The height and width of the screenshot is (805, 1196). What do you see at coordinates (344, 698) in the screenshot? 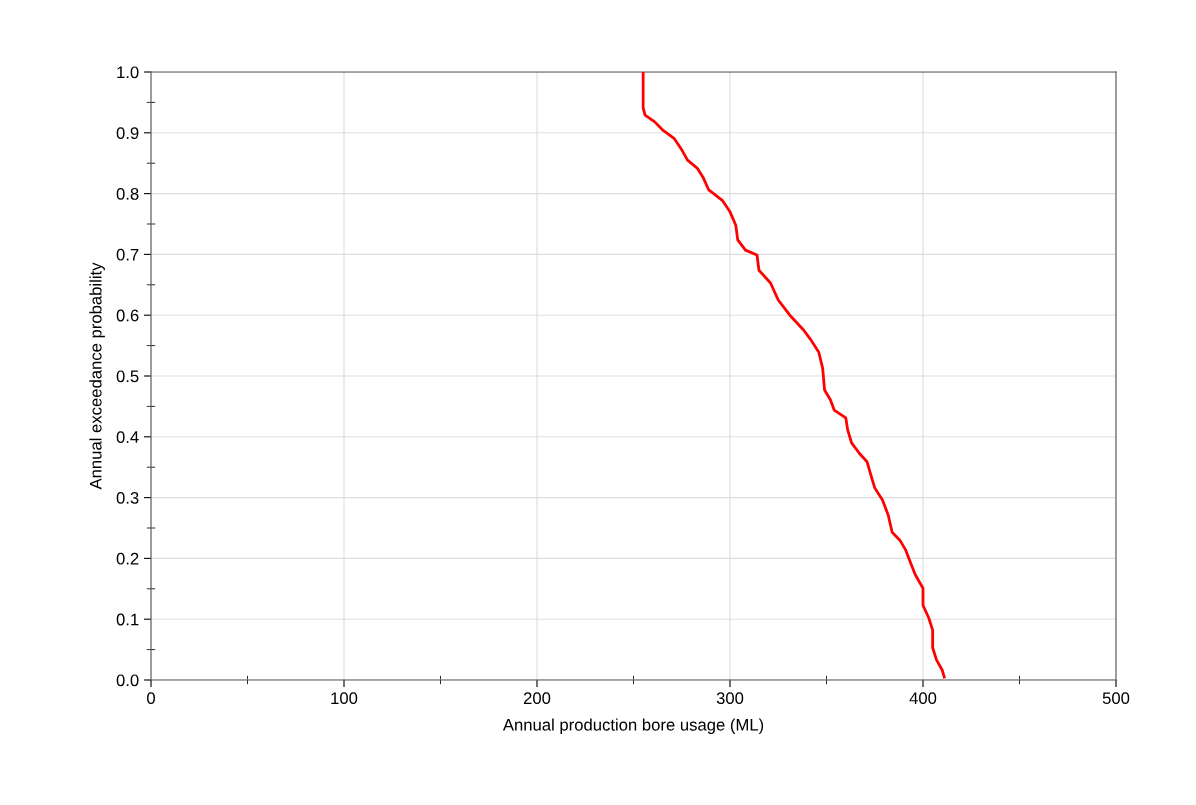
I see `x-tick-label: 100` at bounding box center [344, 698].